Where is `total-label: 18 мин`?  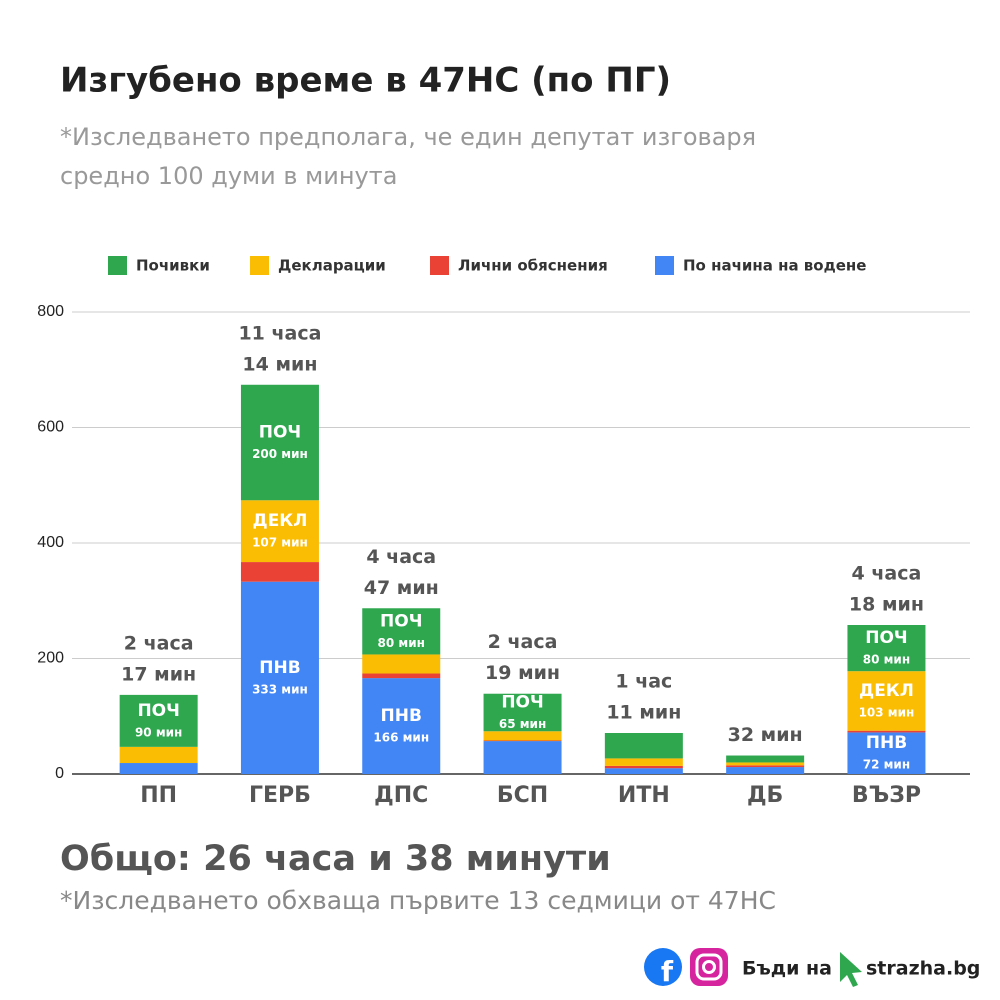
total-label: 18 мин is located at coordinates (886, 605).